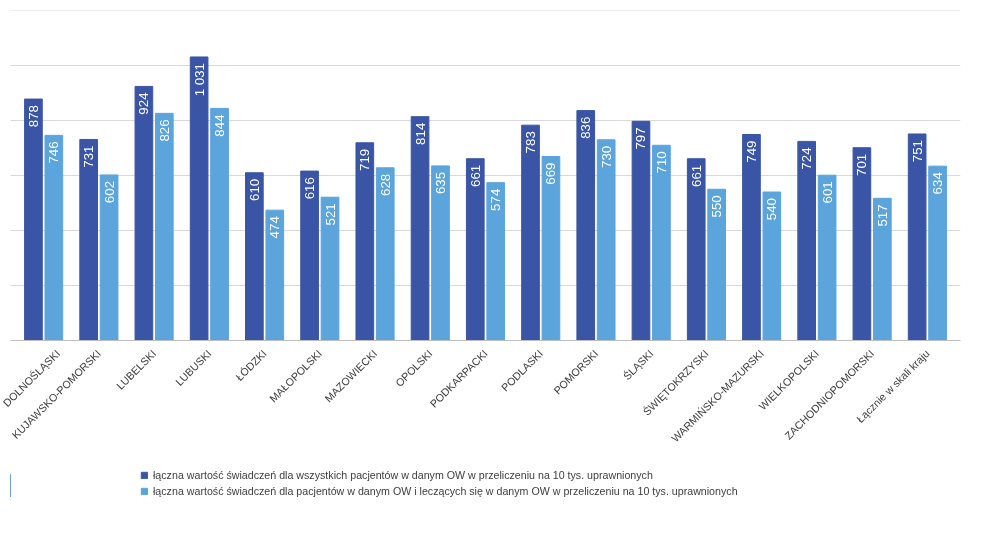 The height and width of the screenshot is (551, 1001). What do you see at coordinates (254, 189) in the screenshot?
I see `data-label: 610` at bounding box center [254, 189].